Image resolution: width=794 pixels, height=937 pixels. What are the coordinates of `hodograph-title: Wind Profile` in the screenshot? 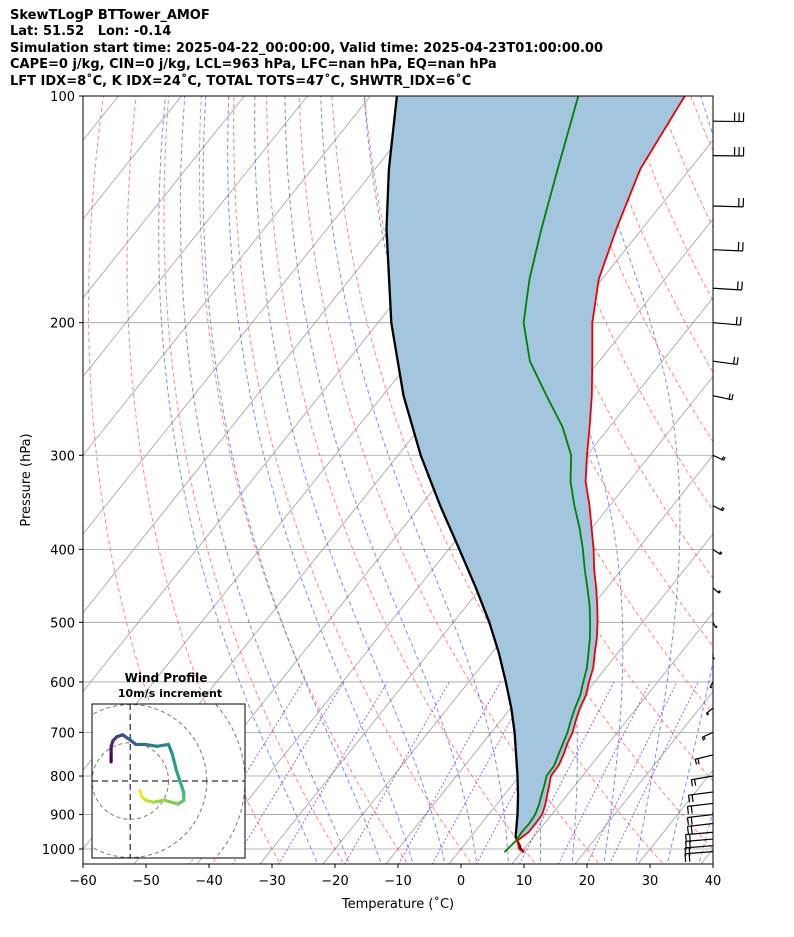 It's located at (166, 678).